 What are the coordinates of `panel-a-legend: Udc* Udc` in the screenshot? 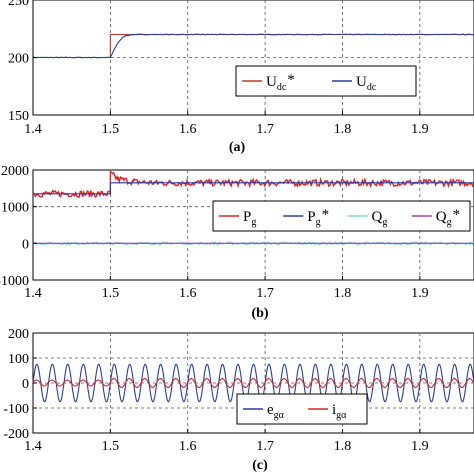 It's located at (326, 81).